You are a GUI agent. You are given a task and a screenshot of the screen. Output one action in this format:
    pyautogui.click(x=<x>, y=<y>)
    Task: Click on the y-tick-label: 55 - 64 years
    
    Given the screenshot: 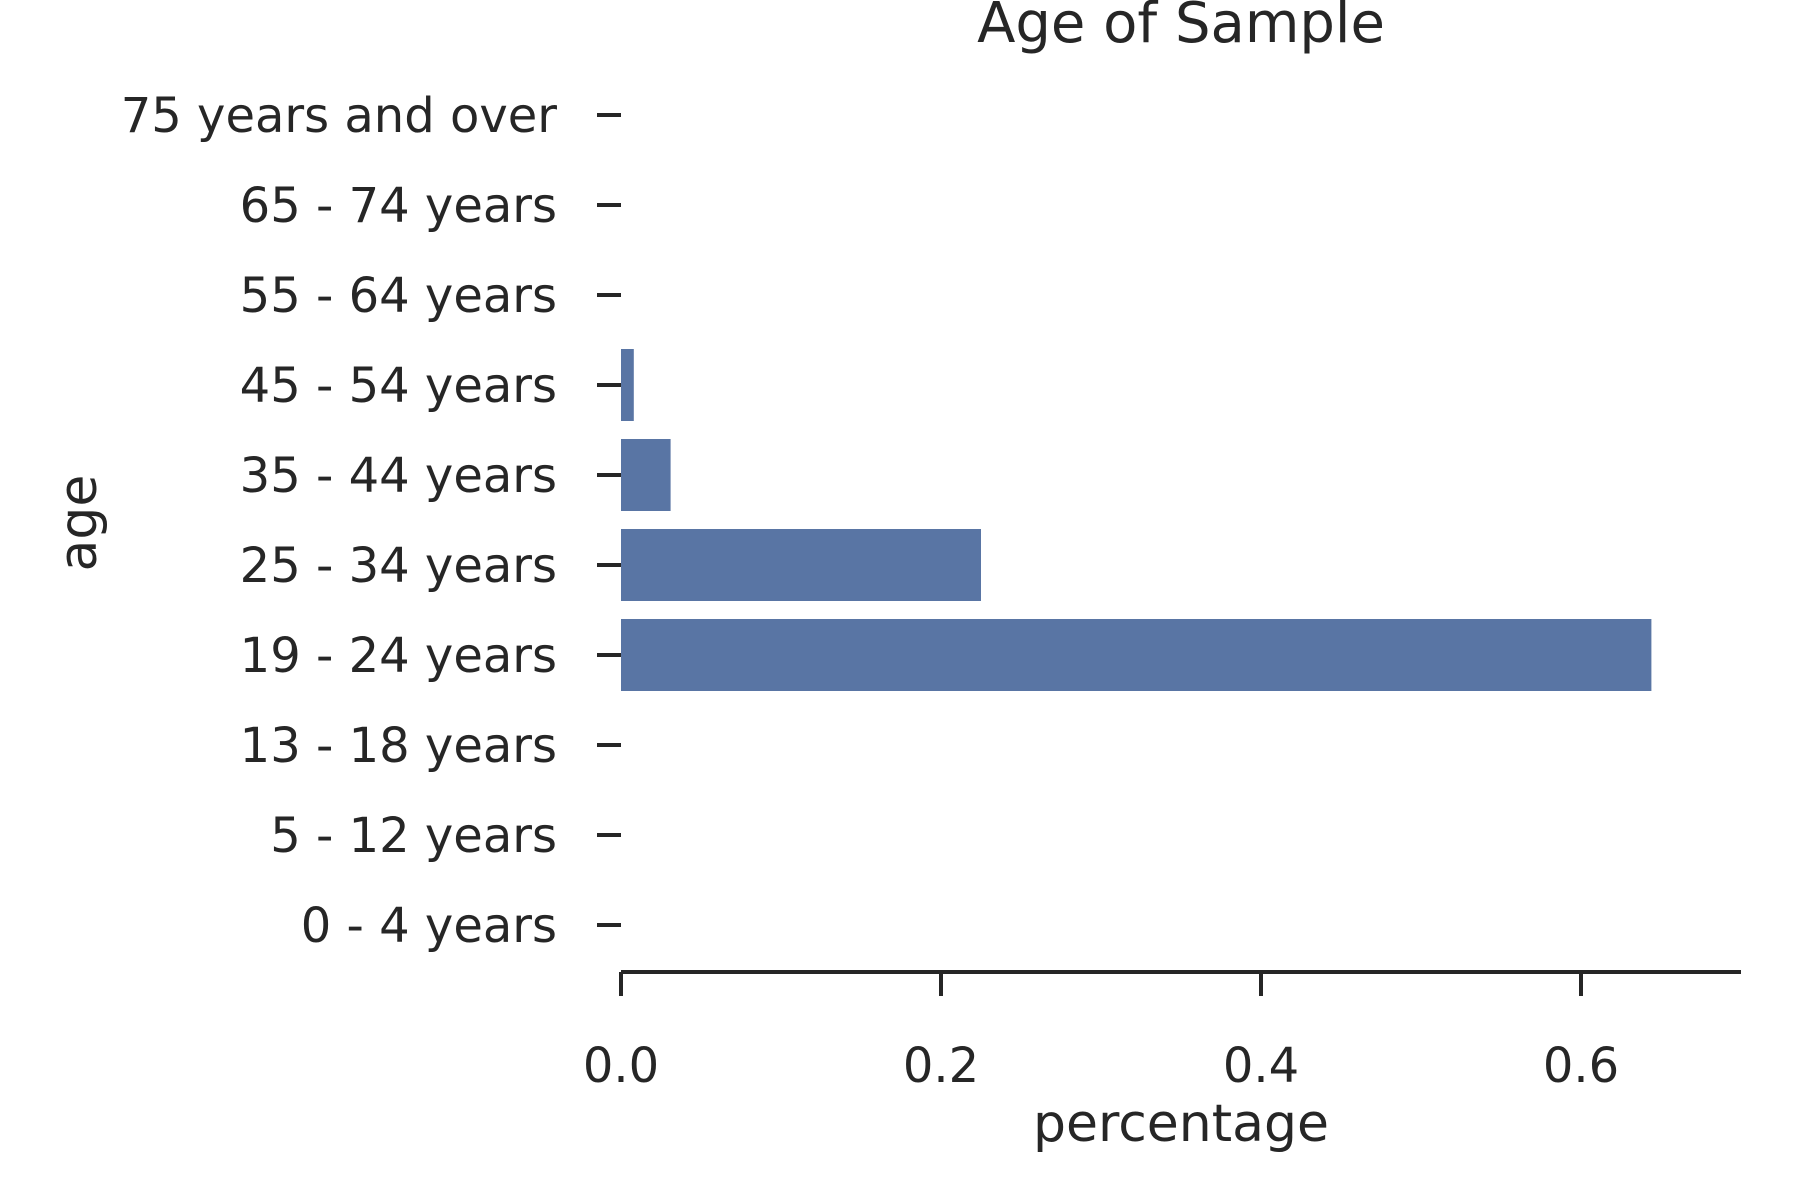 What is the action you would take?
    pyautogui.click(x=398, y=296)
    